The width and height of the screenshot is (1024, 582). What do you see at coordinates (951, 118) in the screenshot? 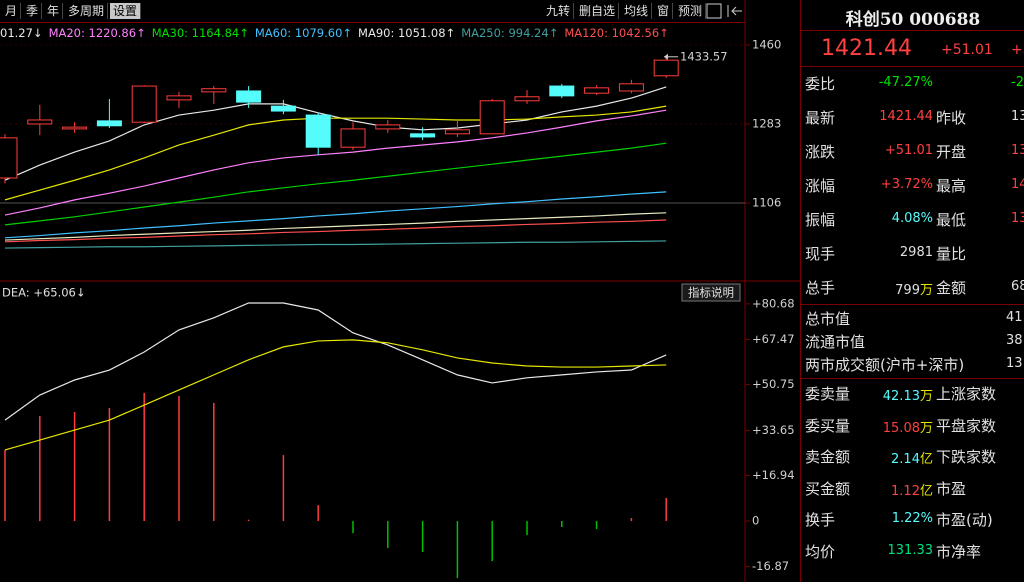
I see `field-label: 昨收` at bounding box center [951, 118].